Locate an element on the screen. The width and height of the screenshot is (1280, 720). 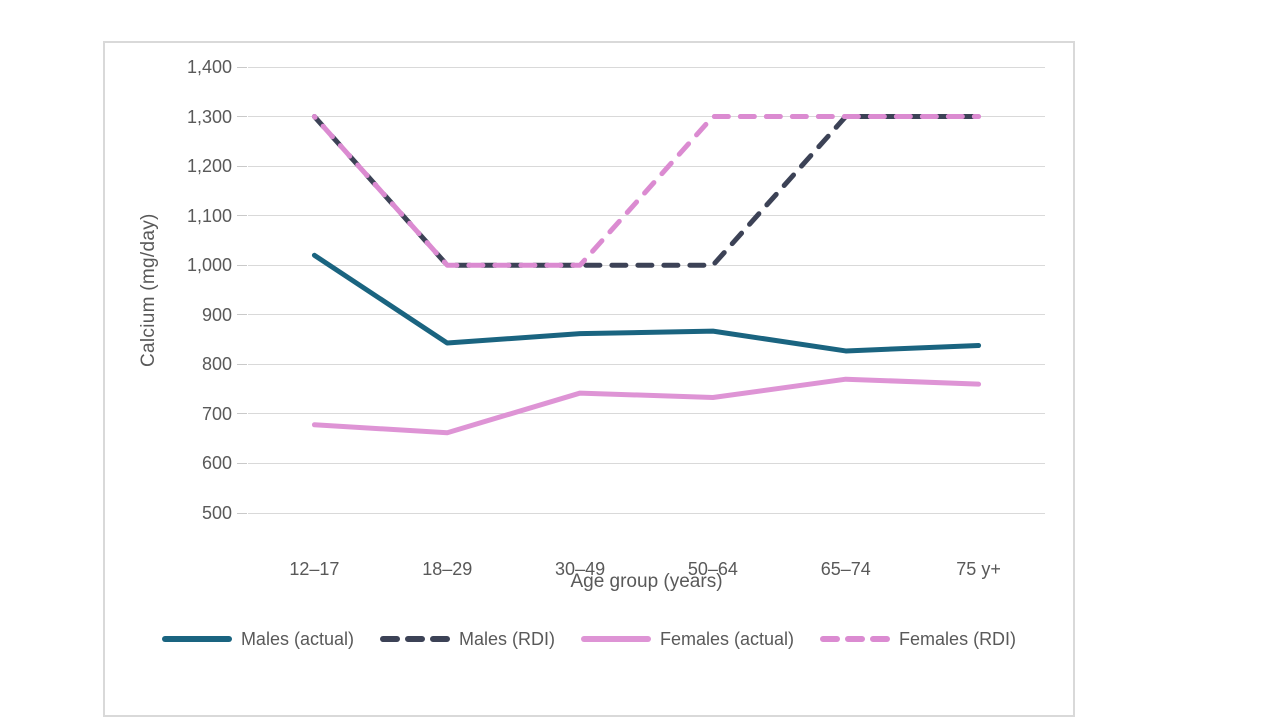
x-axis-tick-label: 50–64 is located at coordinates (712, 569).